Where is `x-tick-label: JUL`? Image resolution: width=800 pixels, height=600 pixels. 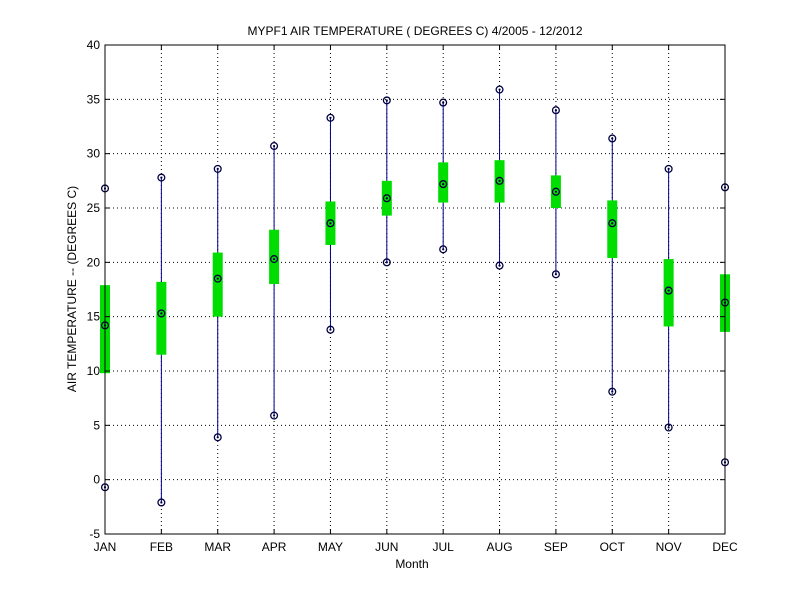 x-tick-label: JUL is located at coordinates (444, 547).